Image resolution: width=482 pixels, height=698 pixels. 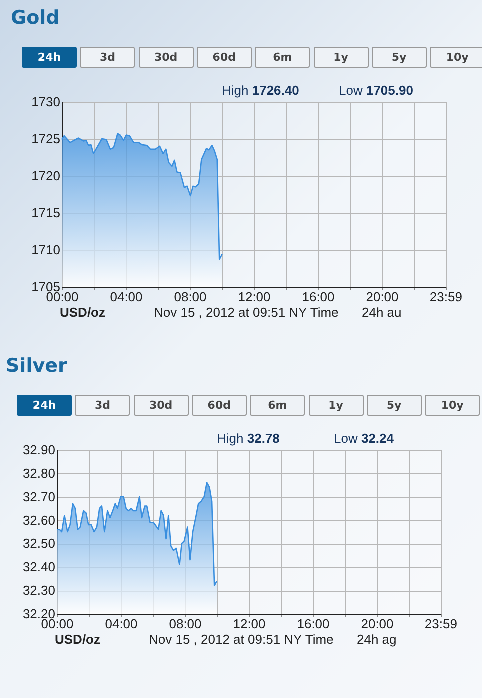 What do you see at coordinates (39, 544) in the screenshot?
I see `y-tick-label: 32.50` at bounding box center [39, 544].